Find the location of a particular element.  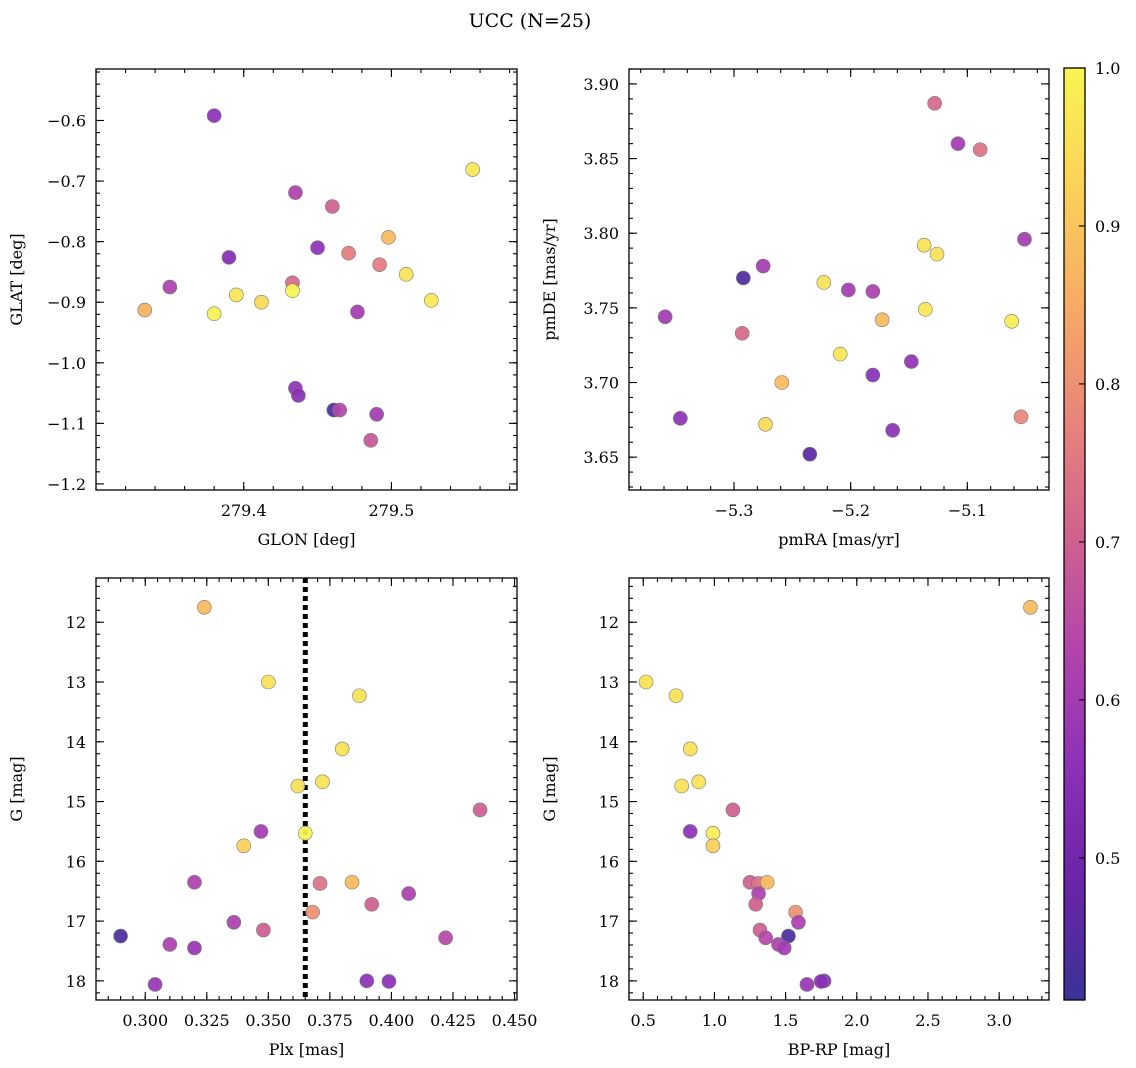

x-tick-label: 2.0 is located at coordinates (856, 1020).